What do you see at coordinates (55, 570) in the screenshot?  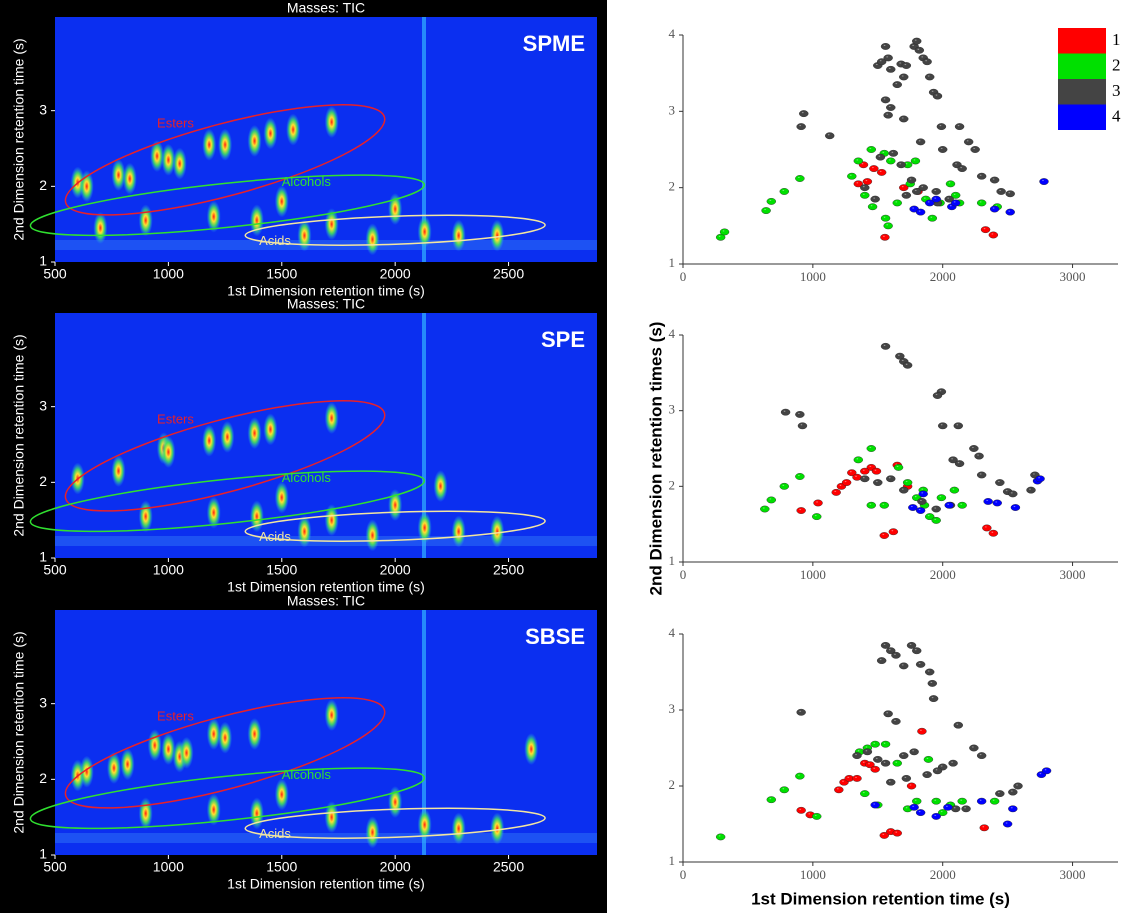 I see `x-tick-label: 500` at bounding box center [55, 570].